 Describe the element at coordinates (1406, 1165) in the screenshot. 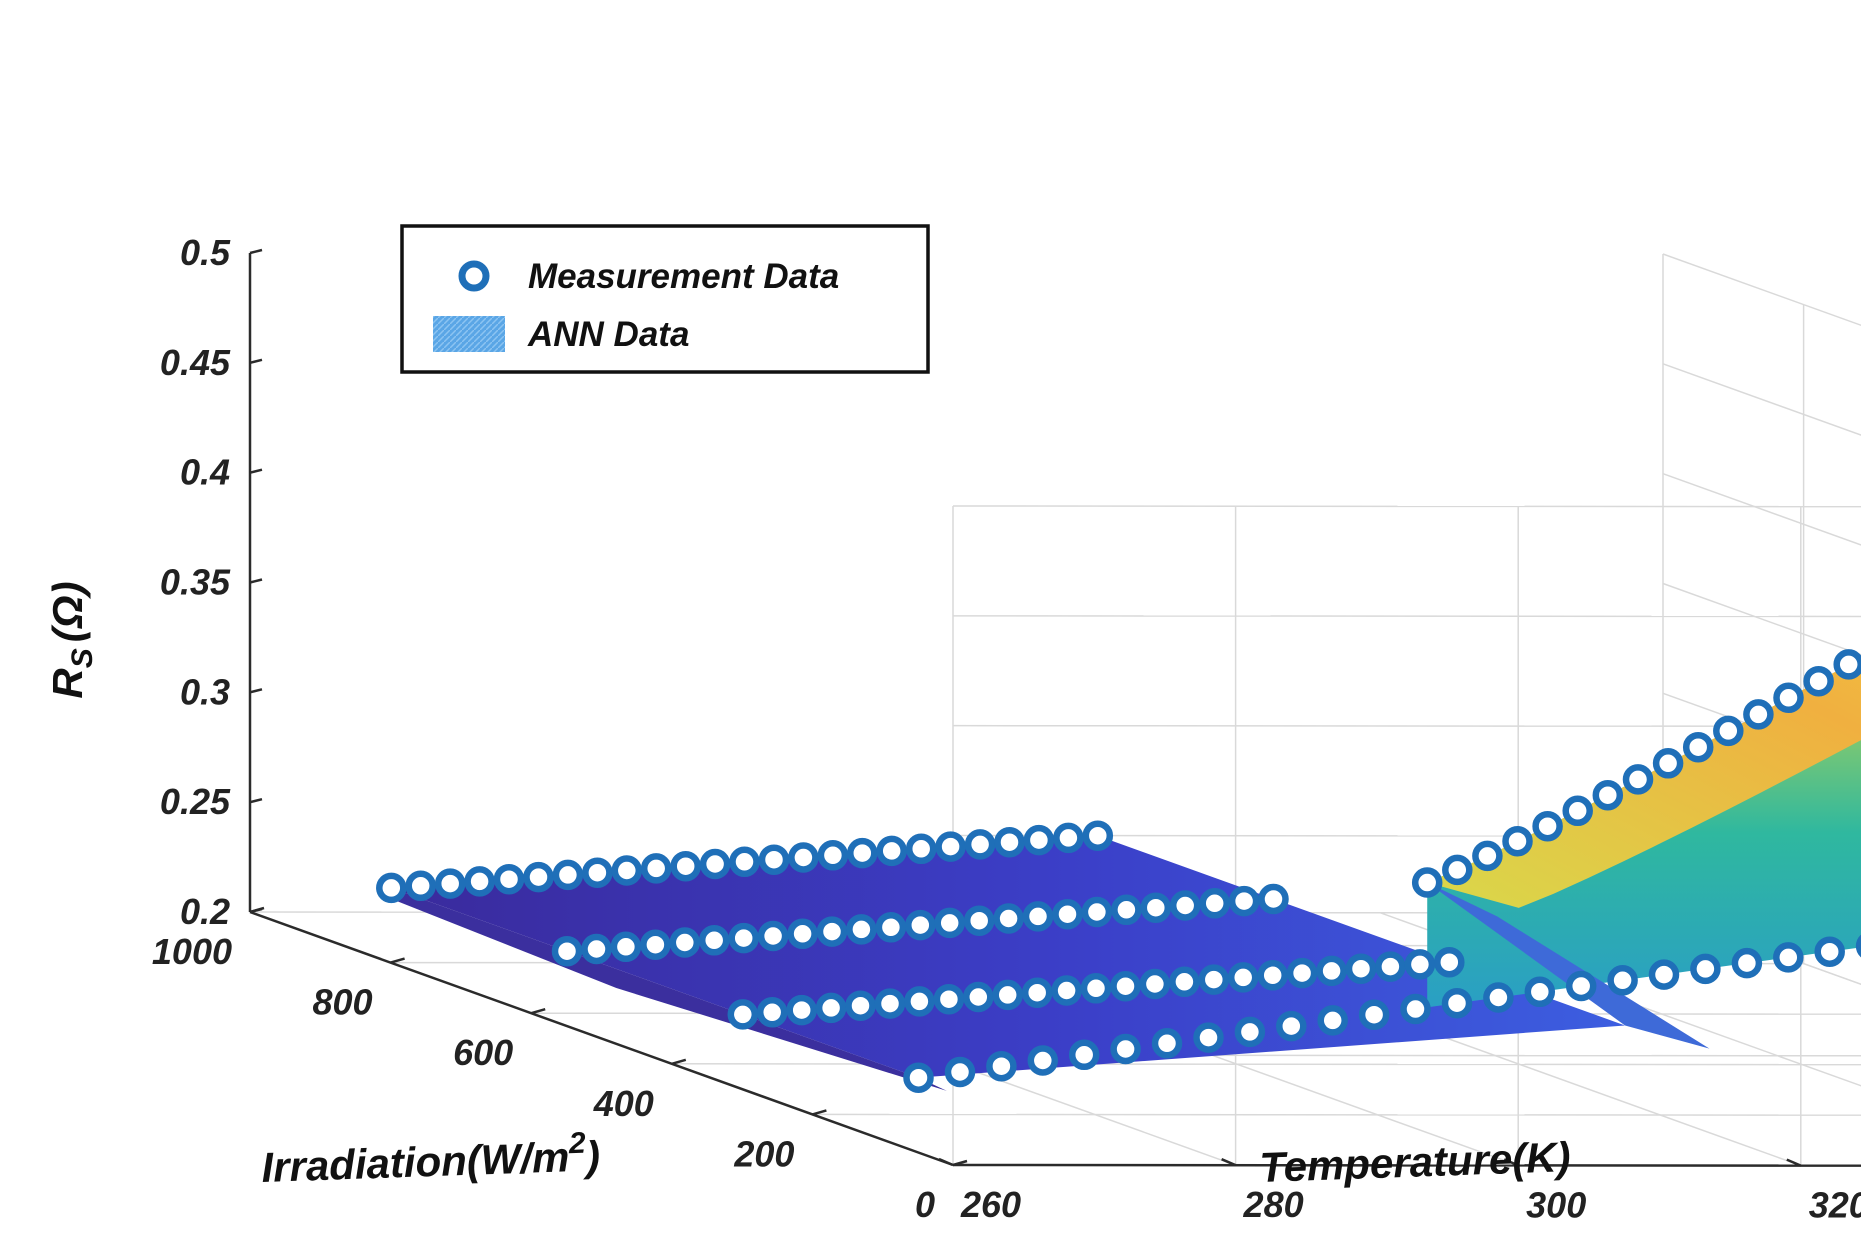

I see `y-axis-line` at that location.